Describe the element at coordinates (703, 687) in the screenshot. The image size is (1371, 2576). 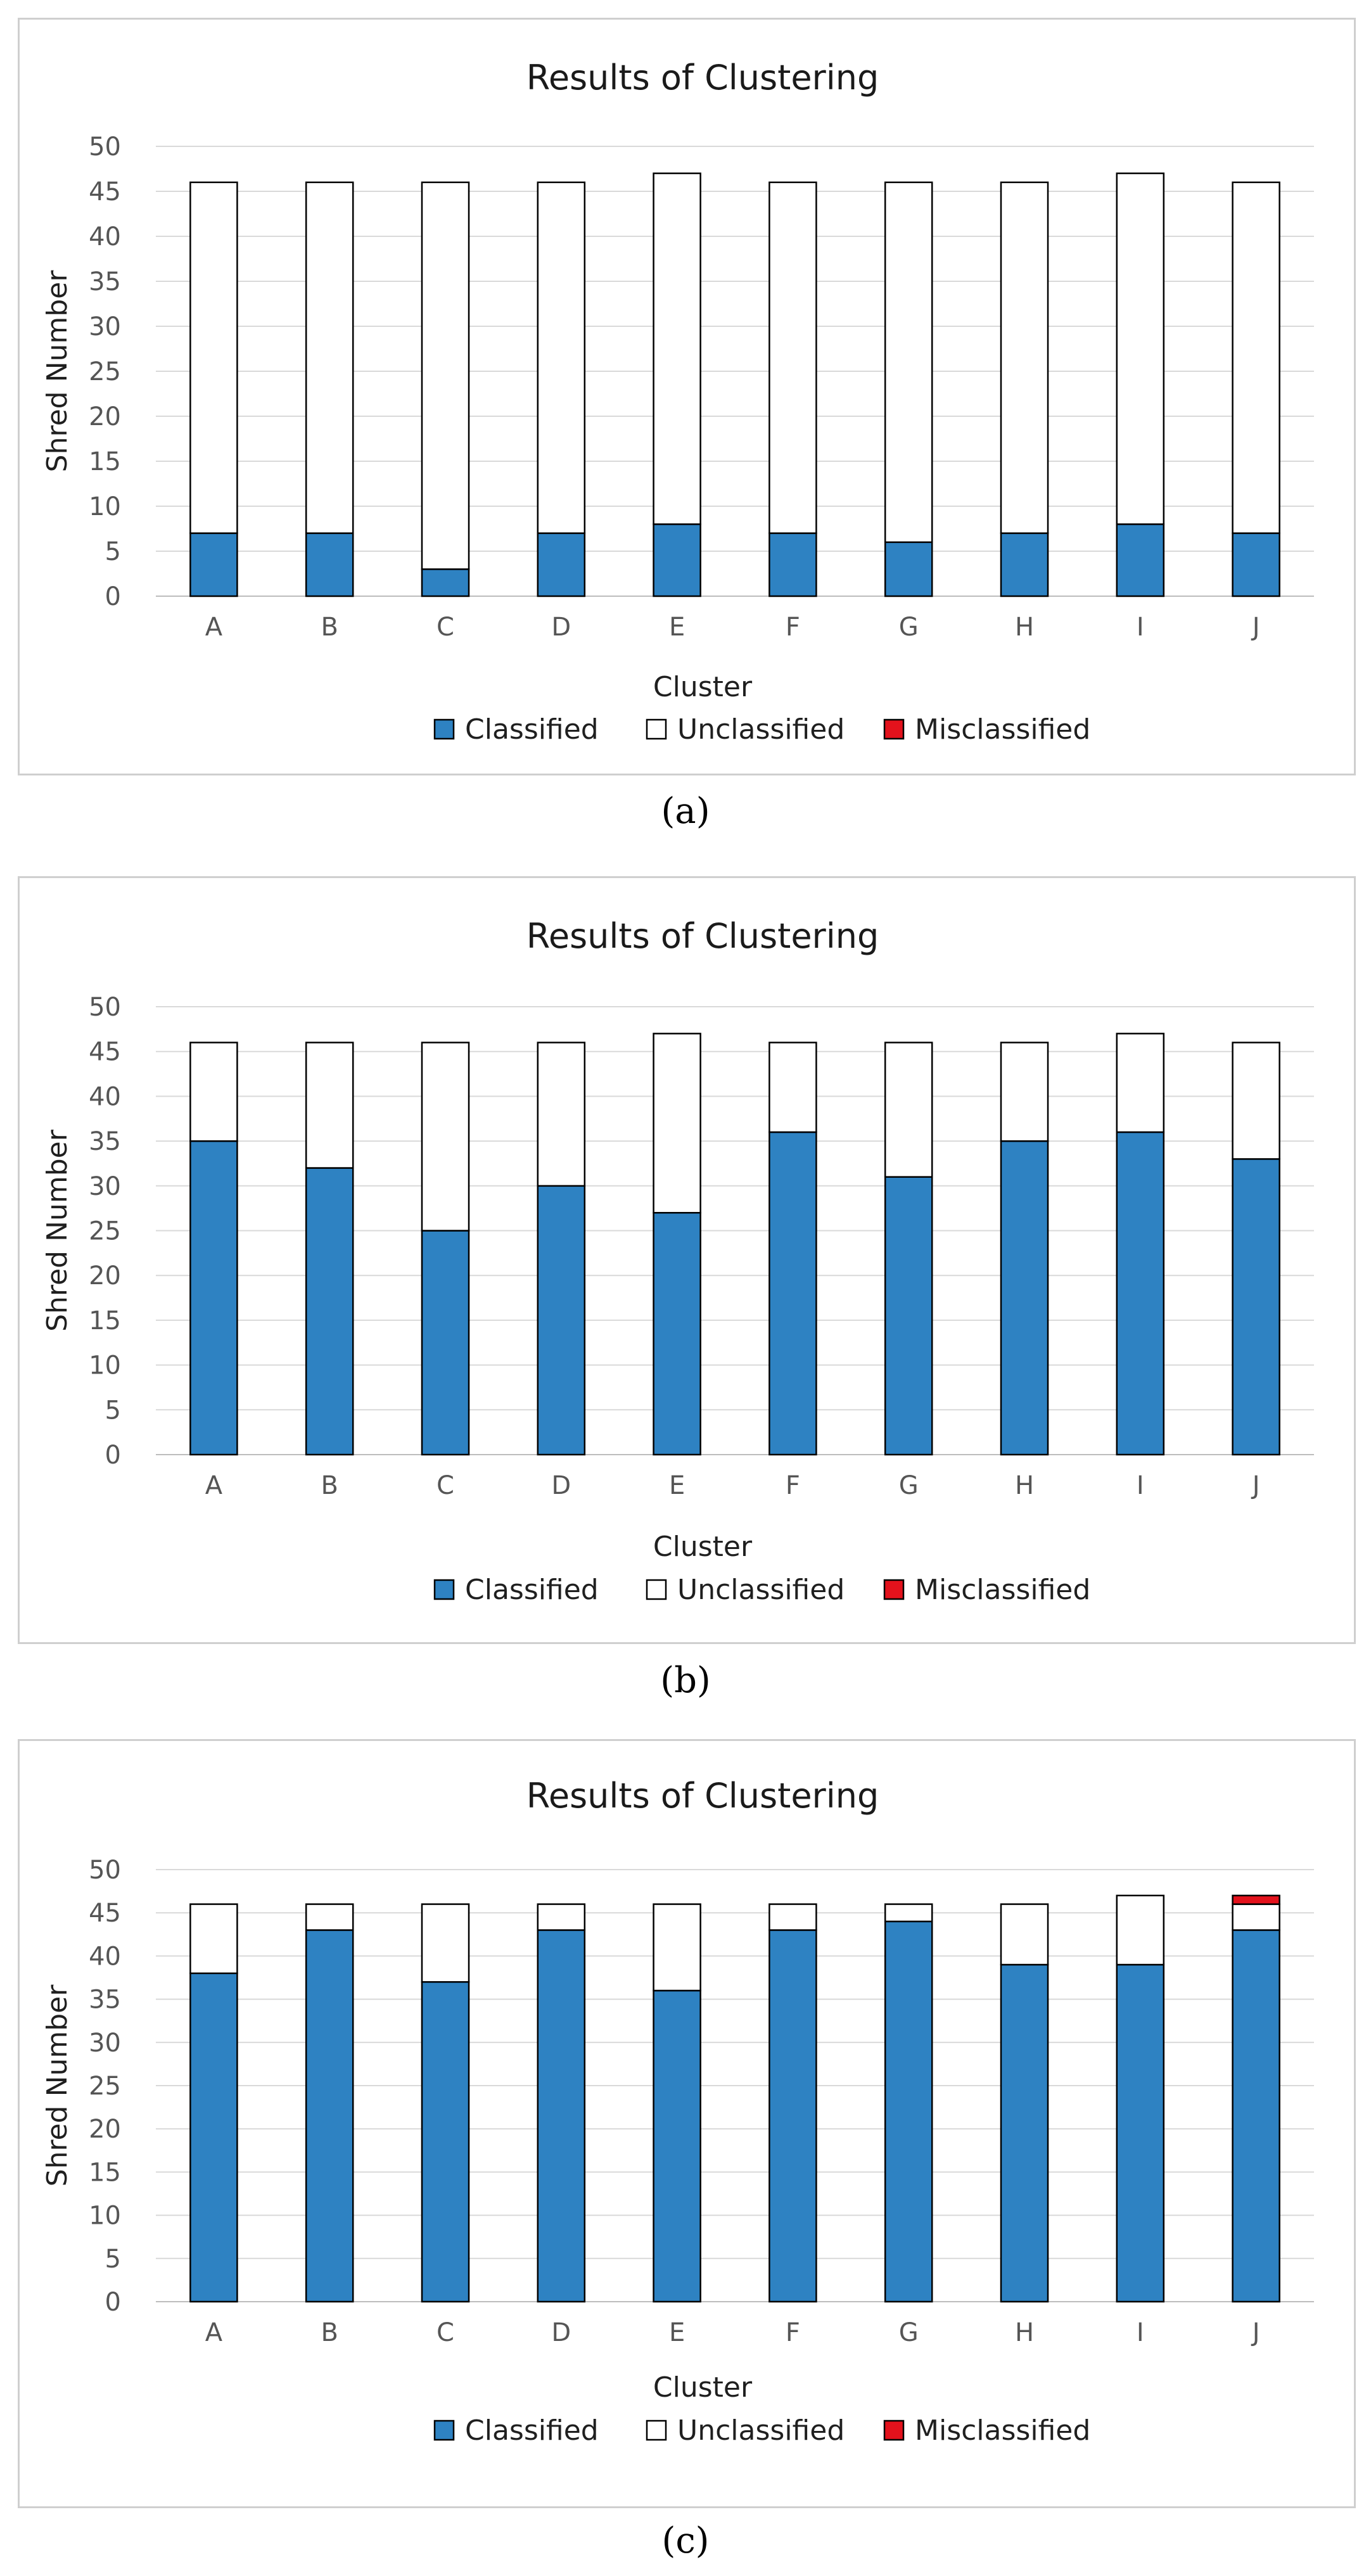
I see `x-axis-label-a: Cluster` at that location.